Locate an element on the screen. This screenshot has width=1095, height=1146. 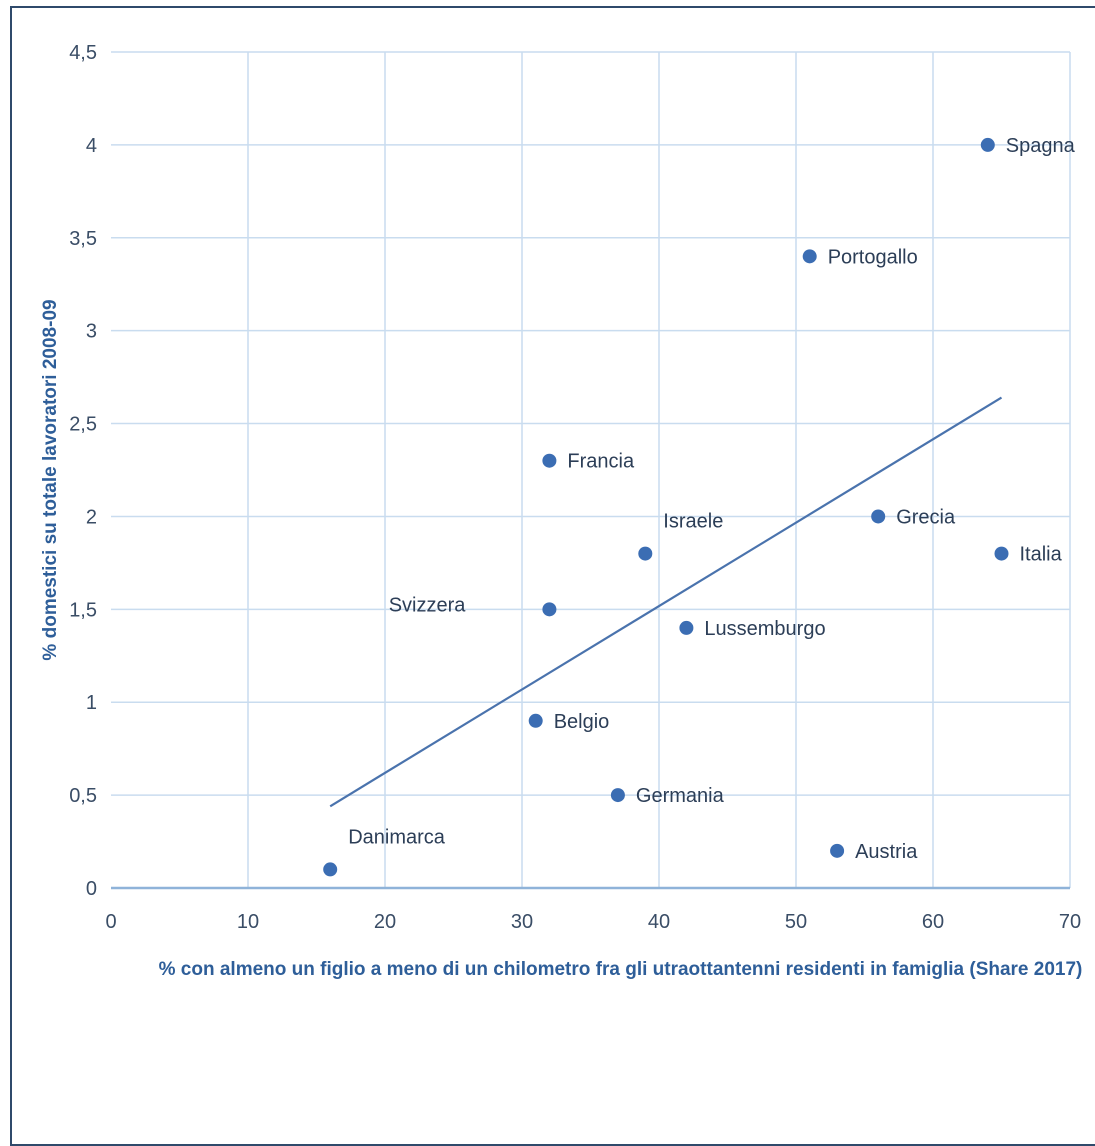
y-tick-label: 4,5 is located at coordinates (83, 53).